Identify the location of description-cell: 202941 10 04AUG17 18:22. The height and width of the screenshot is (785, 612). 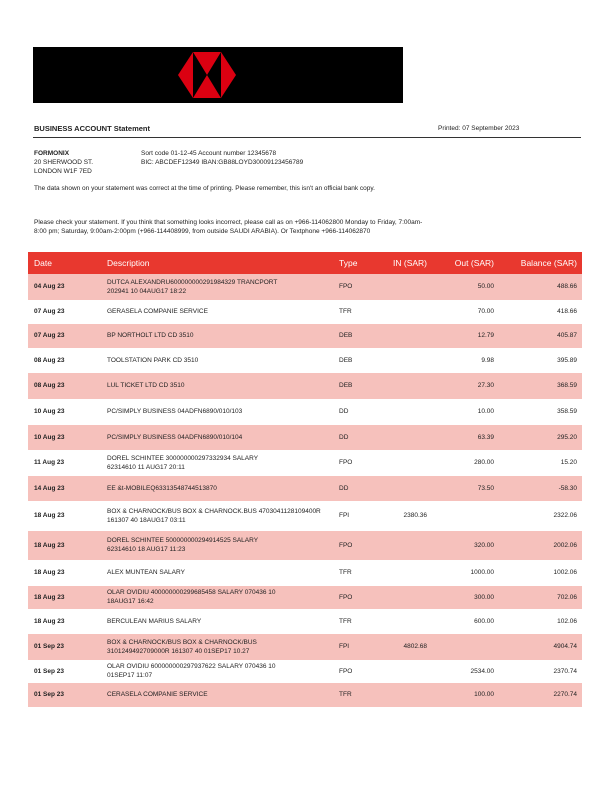
(147, 291).